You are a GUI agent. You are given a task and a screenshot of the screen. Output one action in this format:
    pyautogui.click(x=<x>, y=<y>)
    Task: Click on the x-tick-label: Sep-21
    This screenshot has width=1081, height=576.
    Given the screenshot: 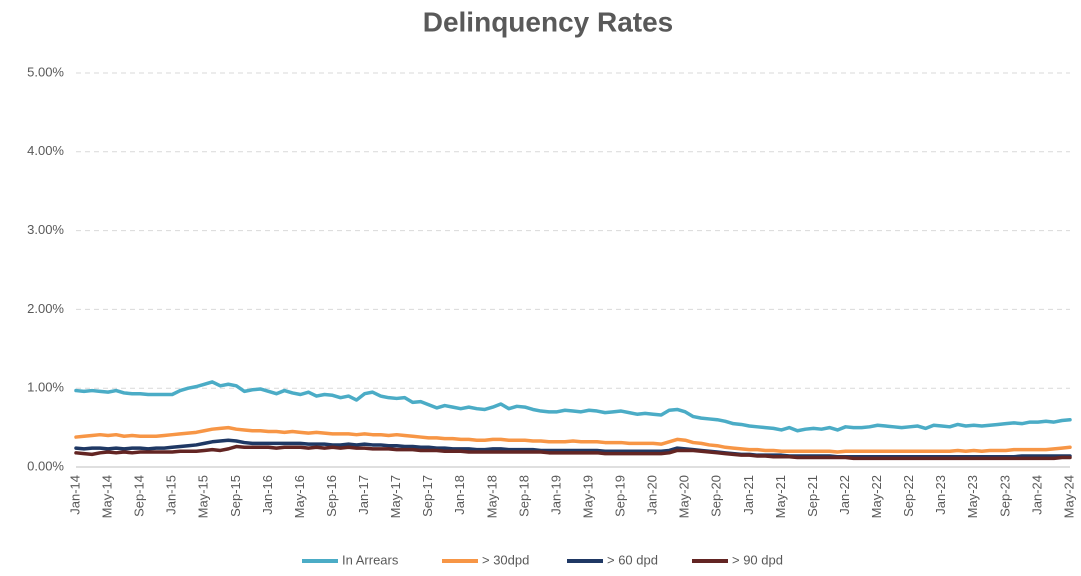 What is the action you would take?
    pyautogui.click(x=812, y=496)
    